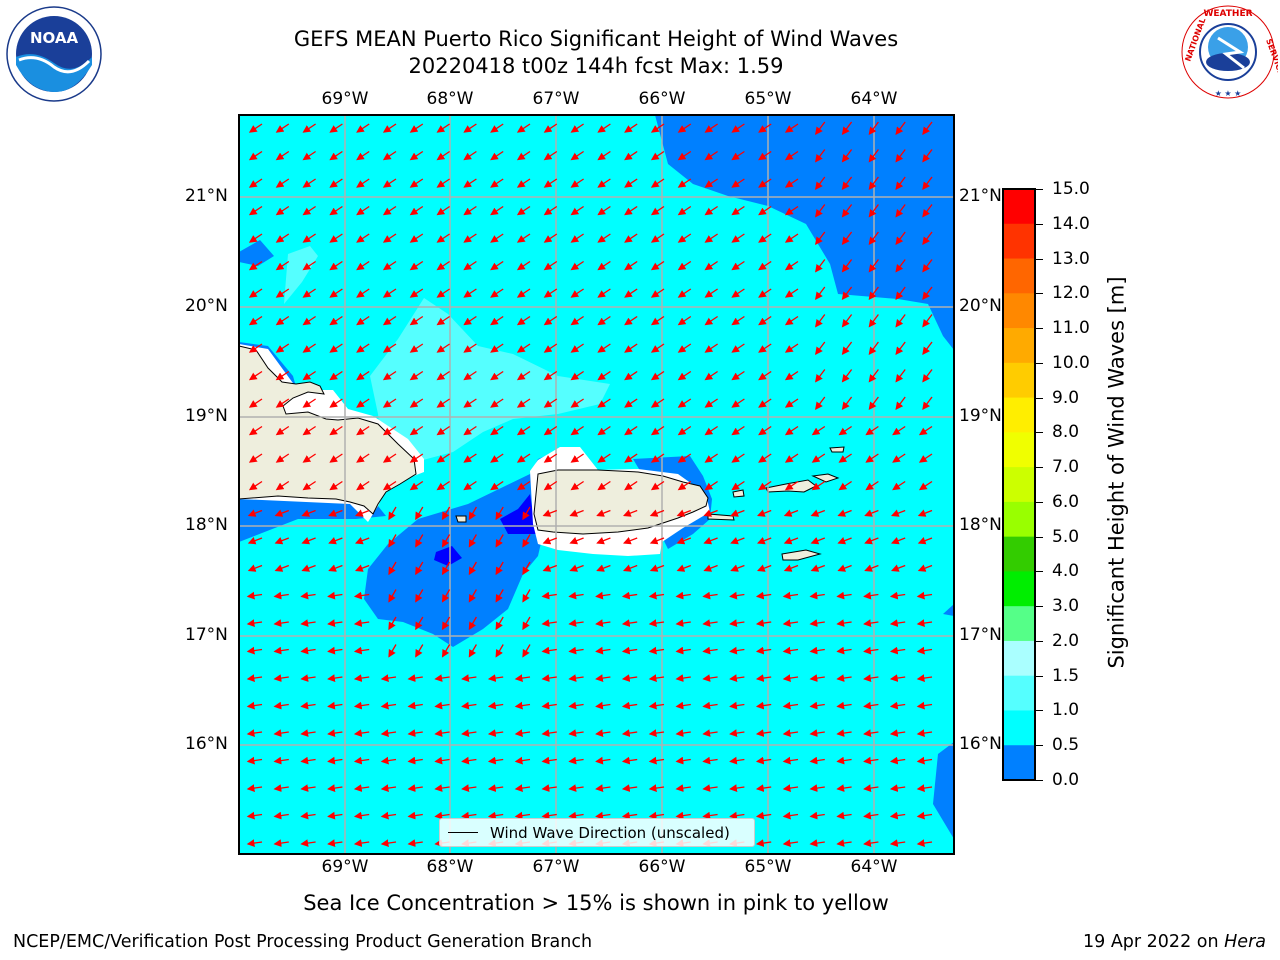 Image resolution: width=1280 pixels, height=960 pixels. I want to click on mona-island, so click(461, 519).